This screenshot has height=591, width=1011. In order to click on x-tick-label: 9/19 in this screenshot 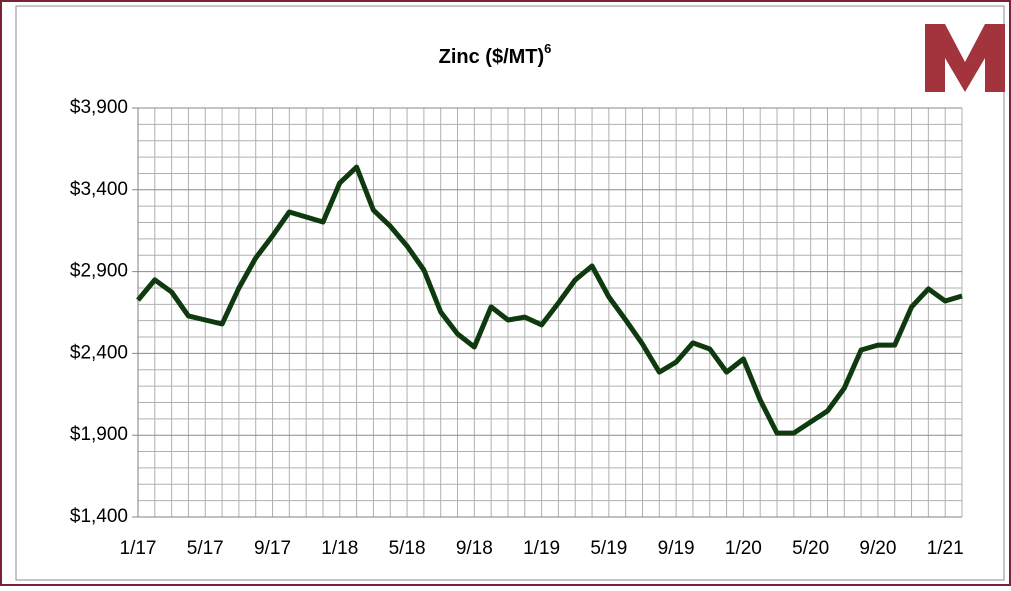, I will do `click(676, 548)`.